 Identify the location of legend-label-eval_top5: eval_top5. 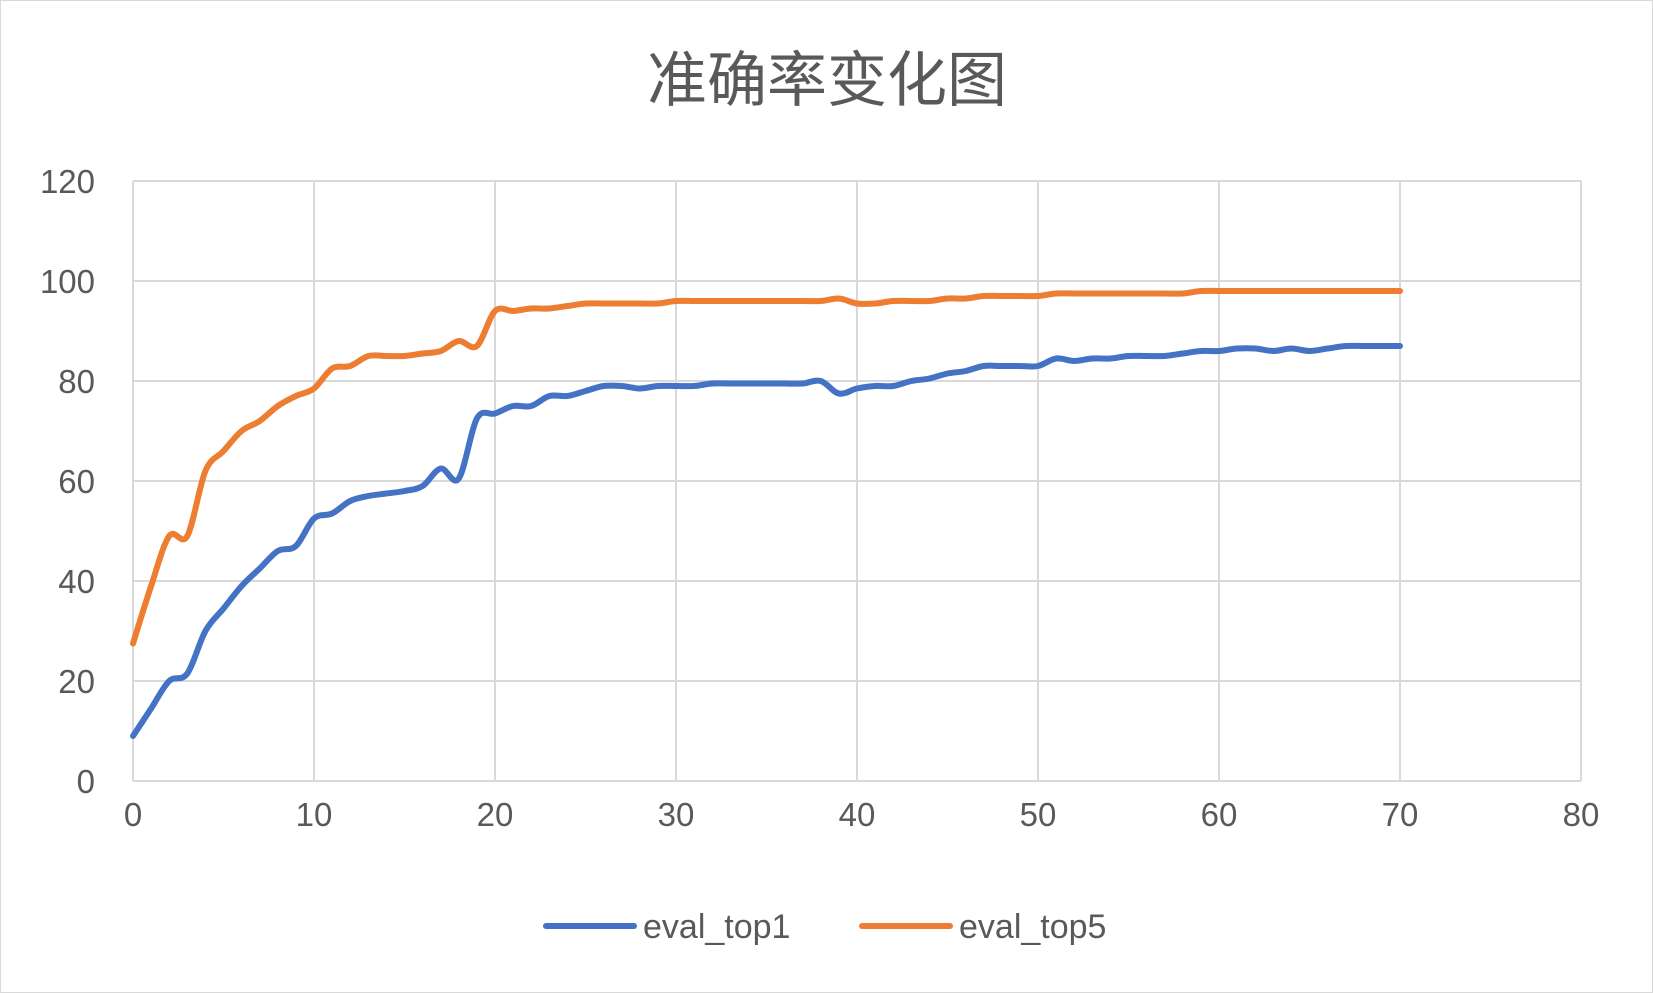
(1032, 927).